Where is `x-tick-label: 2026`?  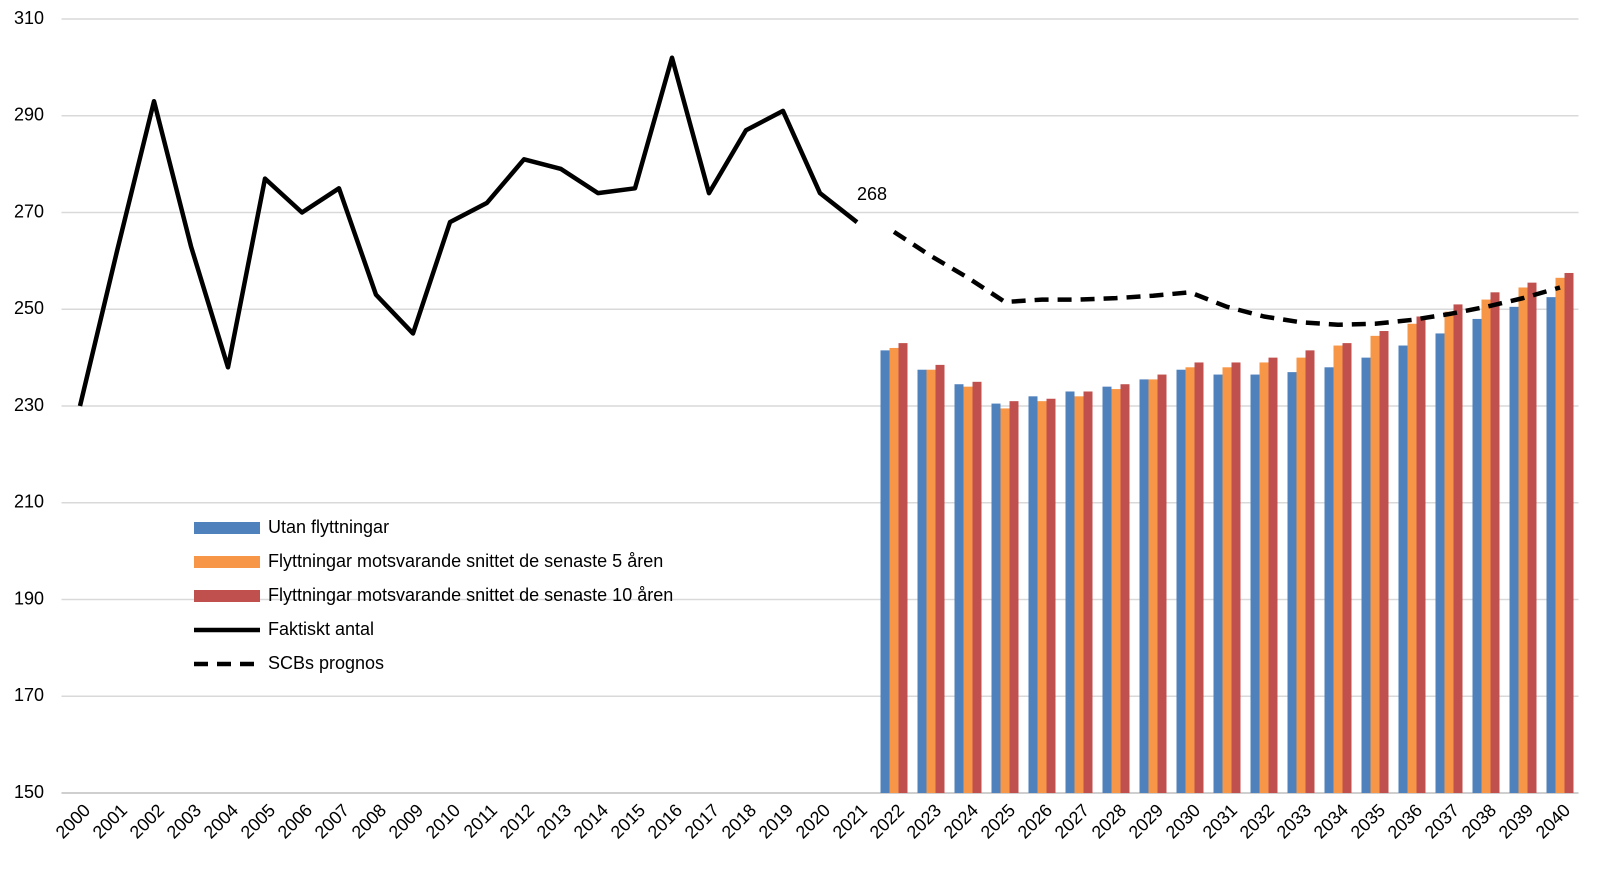
x-tick-label: 2026 is located at coordinates (1035, 821).